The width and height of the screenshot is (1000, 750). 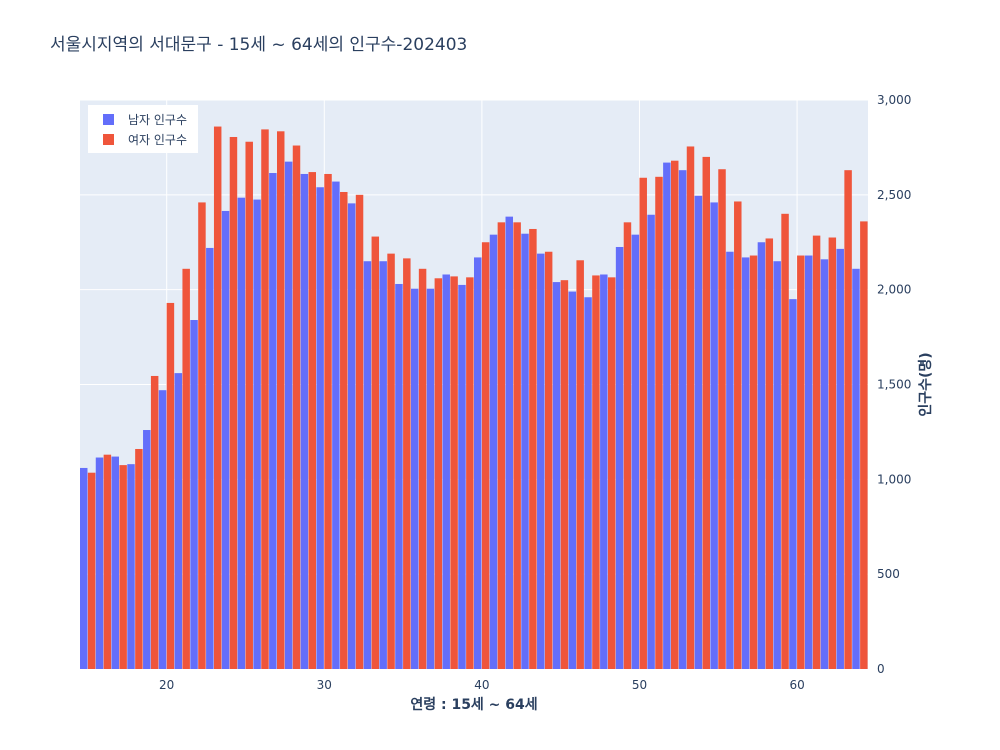 I want to click on legend-label-male: 남자 인구수, so click(x=157, y=120).